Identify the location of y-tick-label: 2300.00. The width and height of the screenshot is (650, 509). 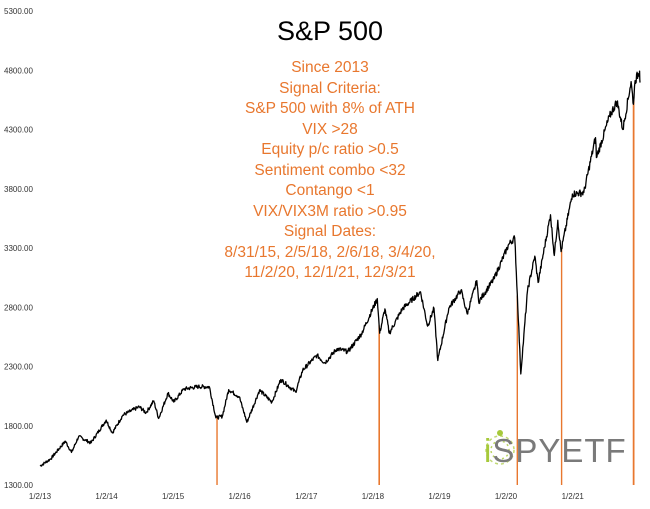
(18, 367).